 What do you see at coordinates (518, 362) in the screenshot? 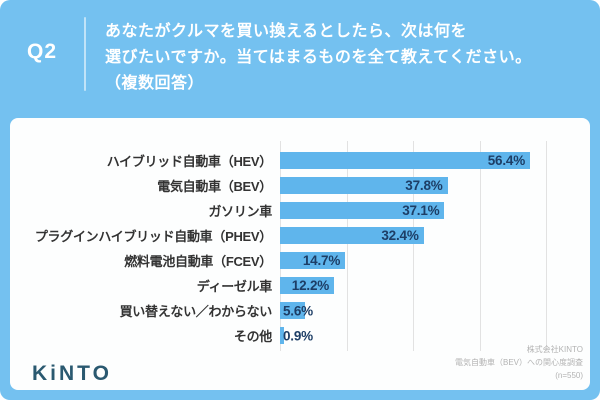
I see `source-caption: 株式会社KINTO 電気自動車（BEV）への関心度調査 (n=550)` at bounding box center [518, 362].